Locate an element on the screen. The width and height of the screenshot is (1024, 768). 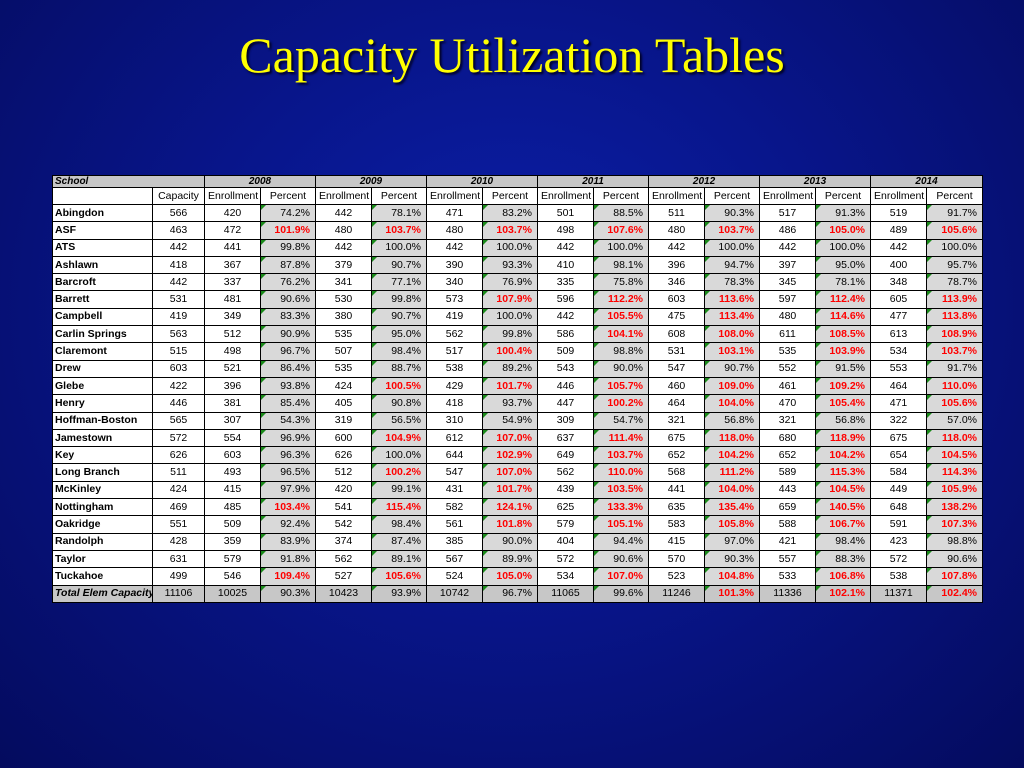
enrollment-cell: 600 is located at coordinates (343, 438).